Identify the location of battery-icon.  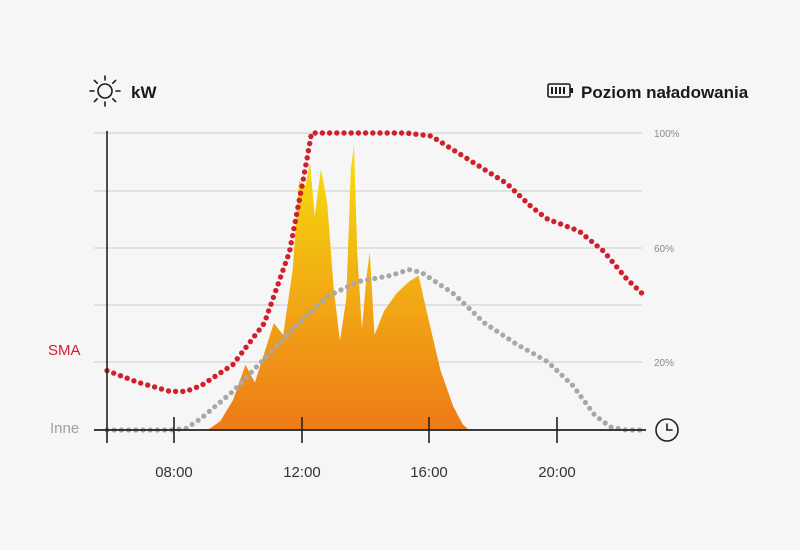
(560, 90).